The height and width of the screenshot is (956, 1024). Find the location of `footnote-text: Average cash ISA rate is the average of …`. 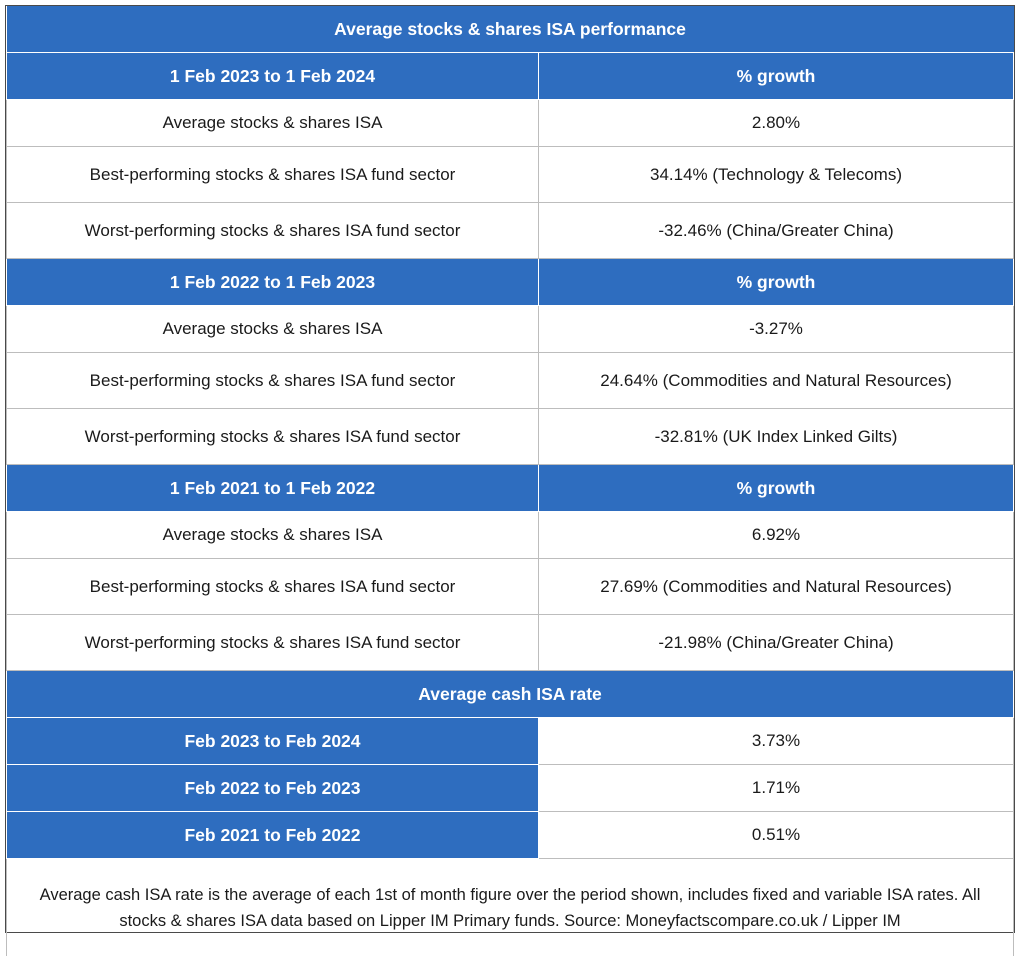

footnote-text: Average cash ISA rate is the average of … is located at coordinates (510, 907).